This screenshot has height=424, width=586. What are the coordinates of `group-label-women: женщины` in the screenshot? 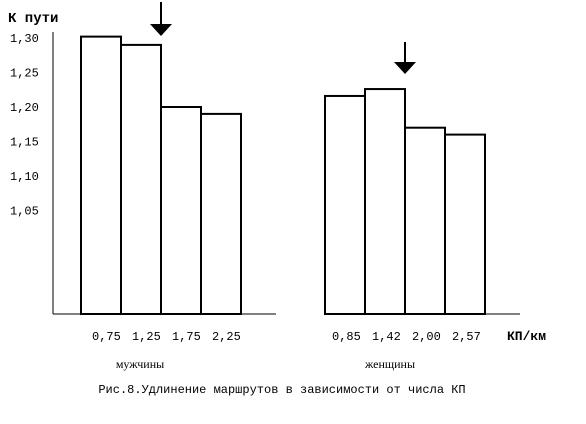 It's located at (389, 364).